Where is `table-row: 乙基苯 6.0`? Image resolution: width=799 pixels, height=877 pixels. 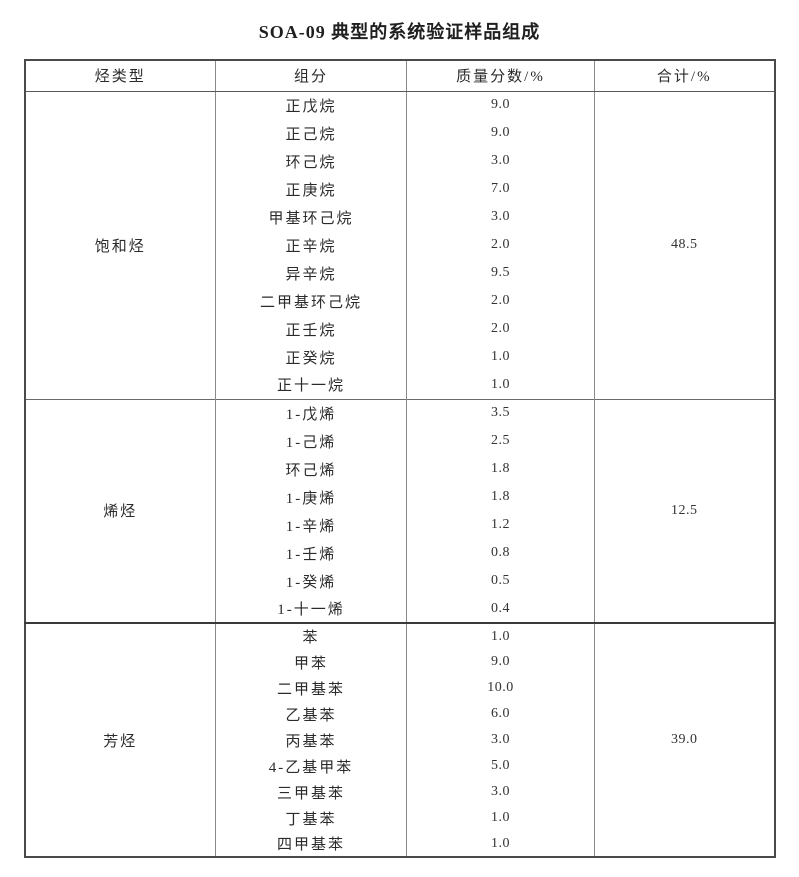 table-row: 乙基苯 6.0 is located at coordinates (400, 714).